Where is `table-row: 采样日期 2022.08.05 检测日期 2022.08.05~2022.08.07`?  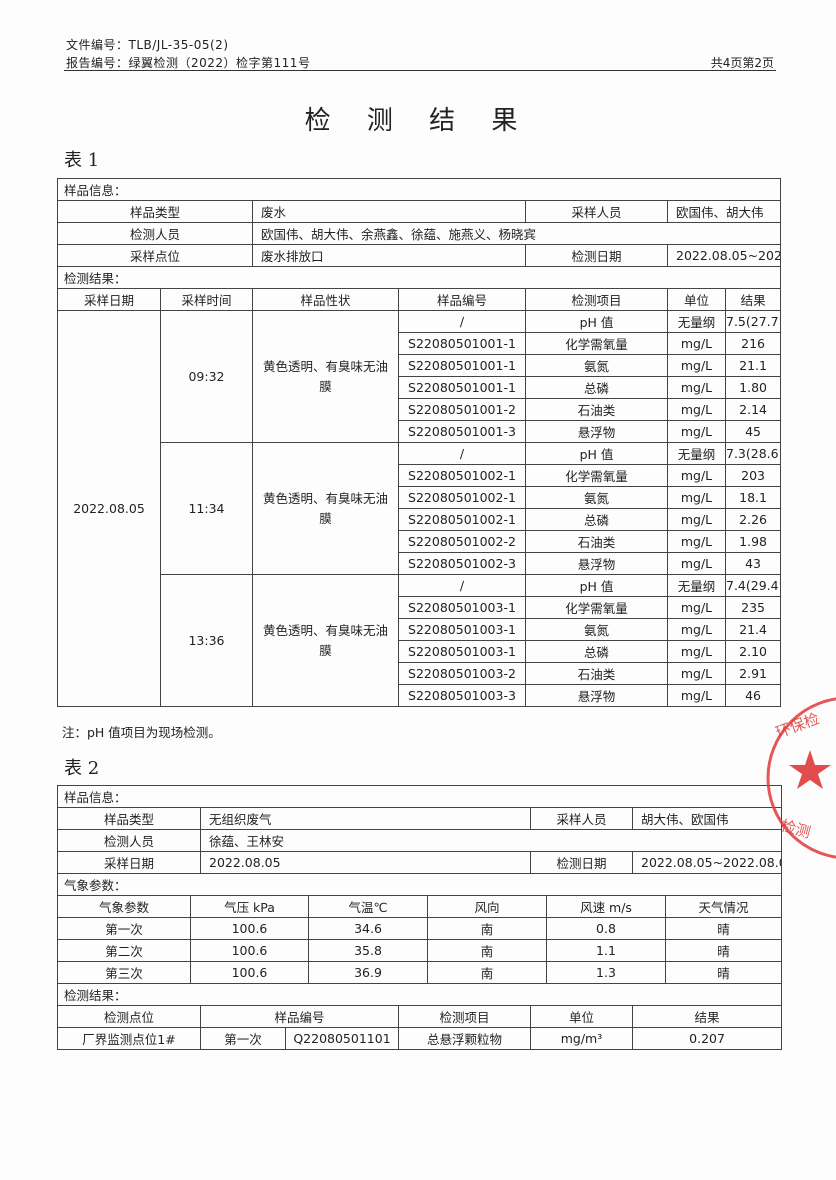 table-row: 采样日期 2022.08.05 检测日期 2022.08.05~2022.08.07 is located at coordinates (420, 862).